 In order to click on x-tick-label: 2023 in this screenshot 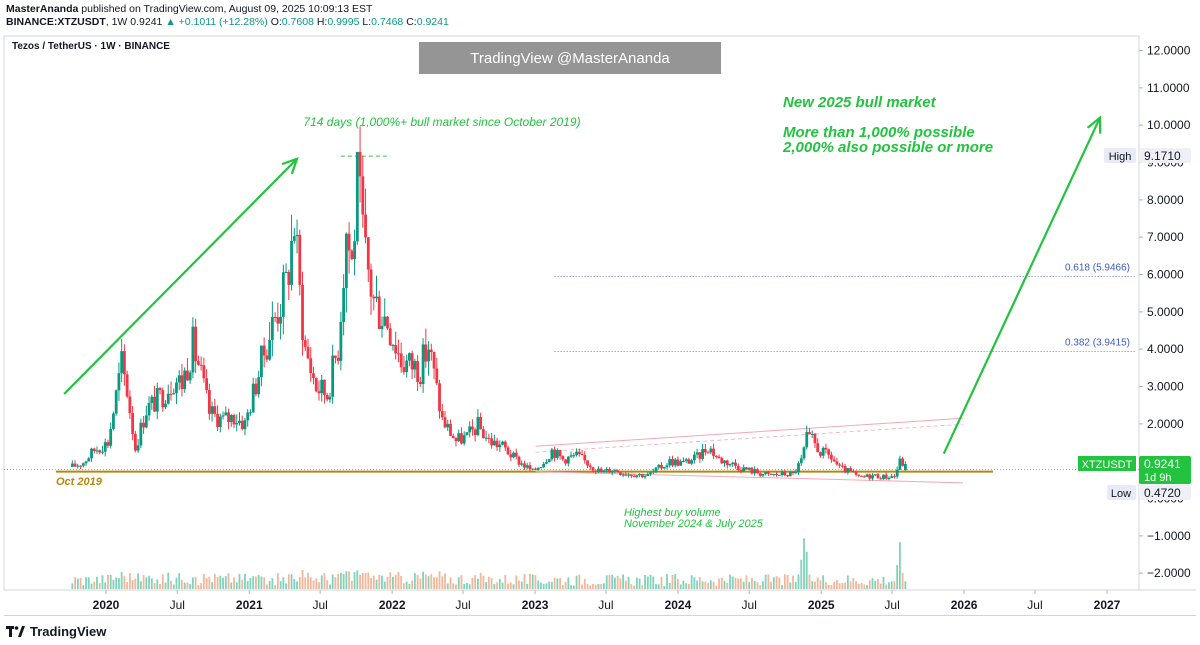, I will do `click(535, 605)`.